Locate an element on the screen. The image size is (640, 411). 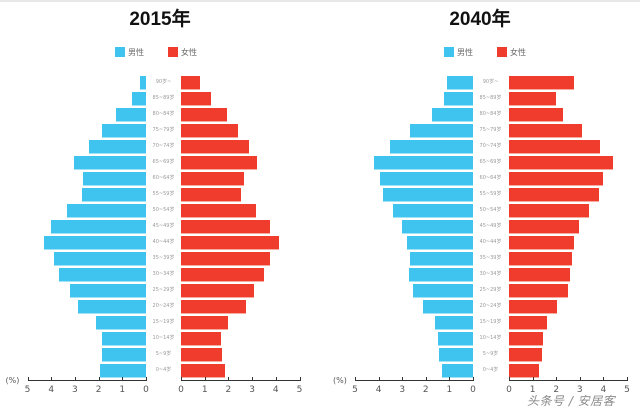
right-x-axis is located at coordinates (240, 380).